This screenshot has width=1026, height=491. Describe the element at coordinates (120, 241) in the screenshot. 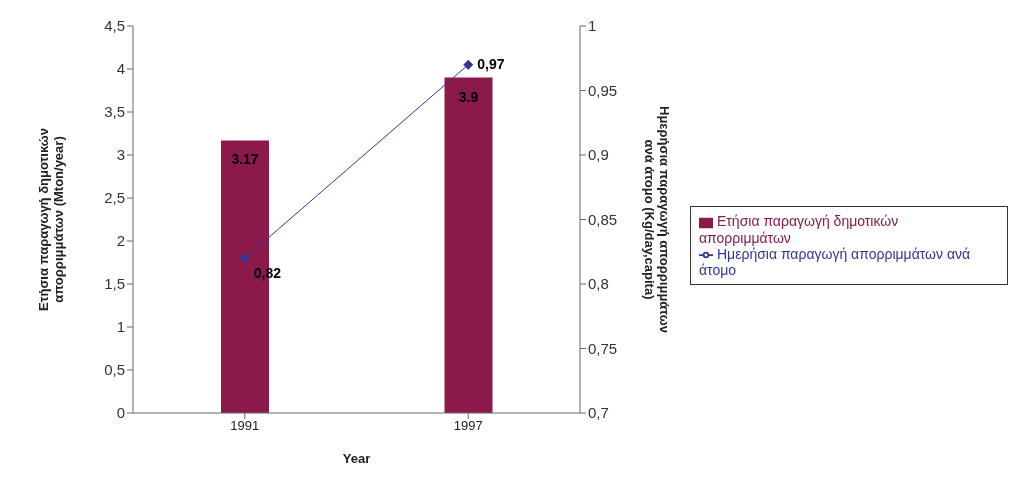

I see `y-tick-label: 2` at that location.